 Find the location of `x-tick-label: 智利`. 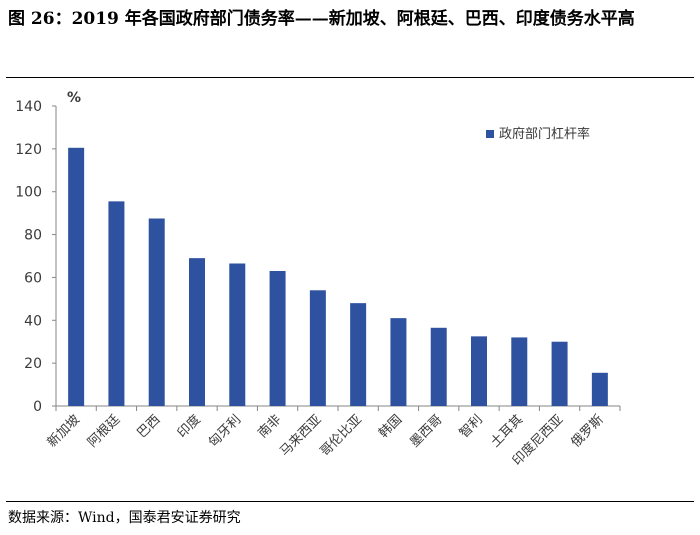

x-tick-label: 智利 is located at coordinates (471, 426).